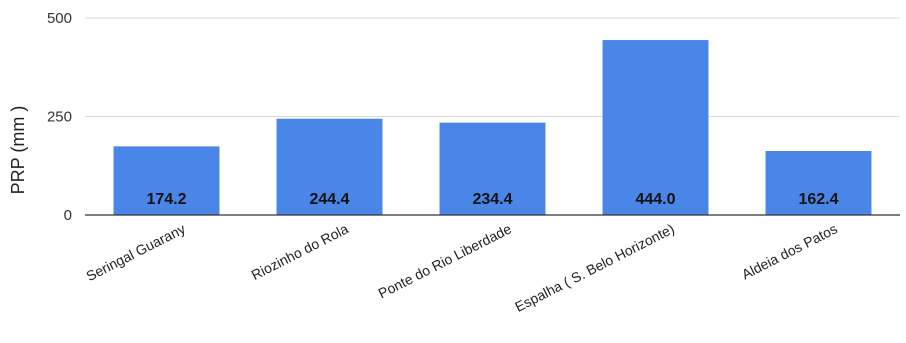  Describe the element at coordinates (789, 251) in the screenshot. I see `x-tick-label: Aldeia dos Patos` at that location.